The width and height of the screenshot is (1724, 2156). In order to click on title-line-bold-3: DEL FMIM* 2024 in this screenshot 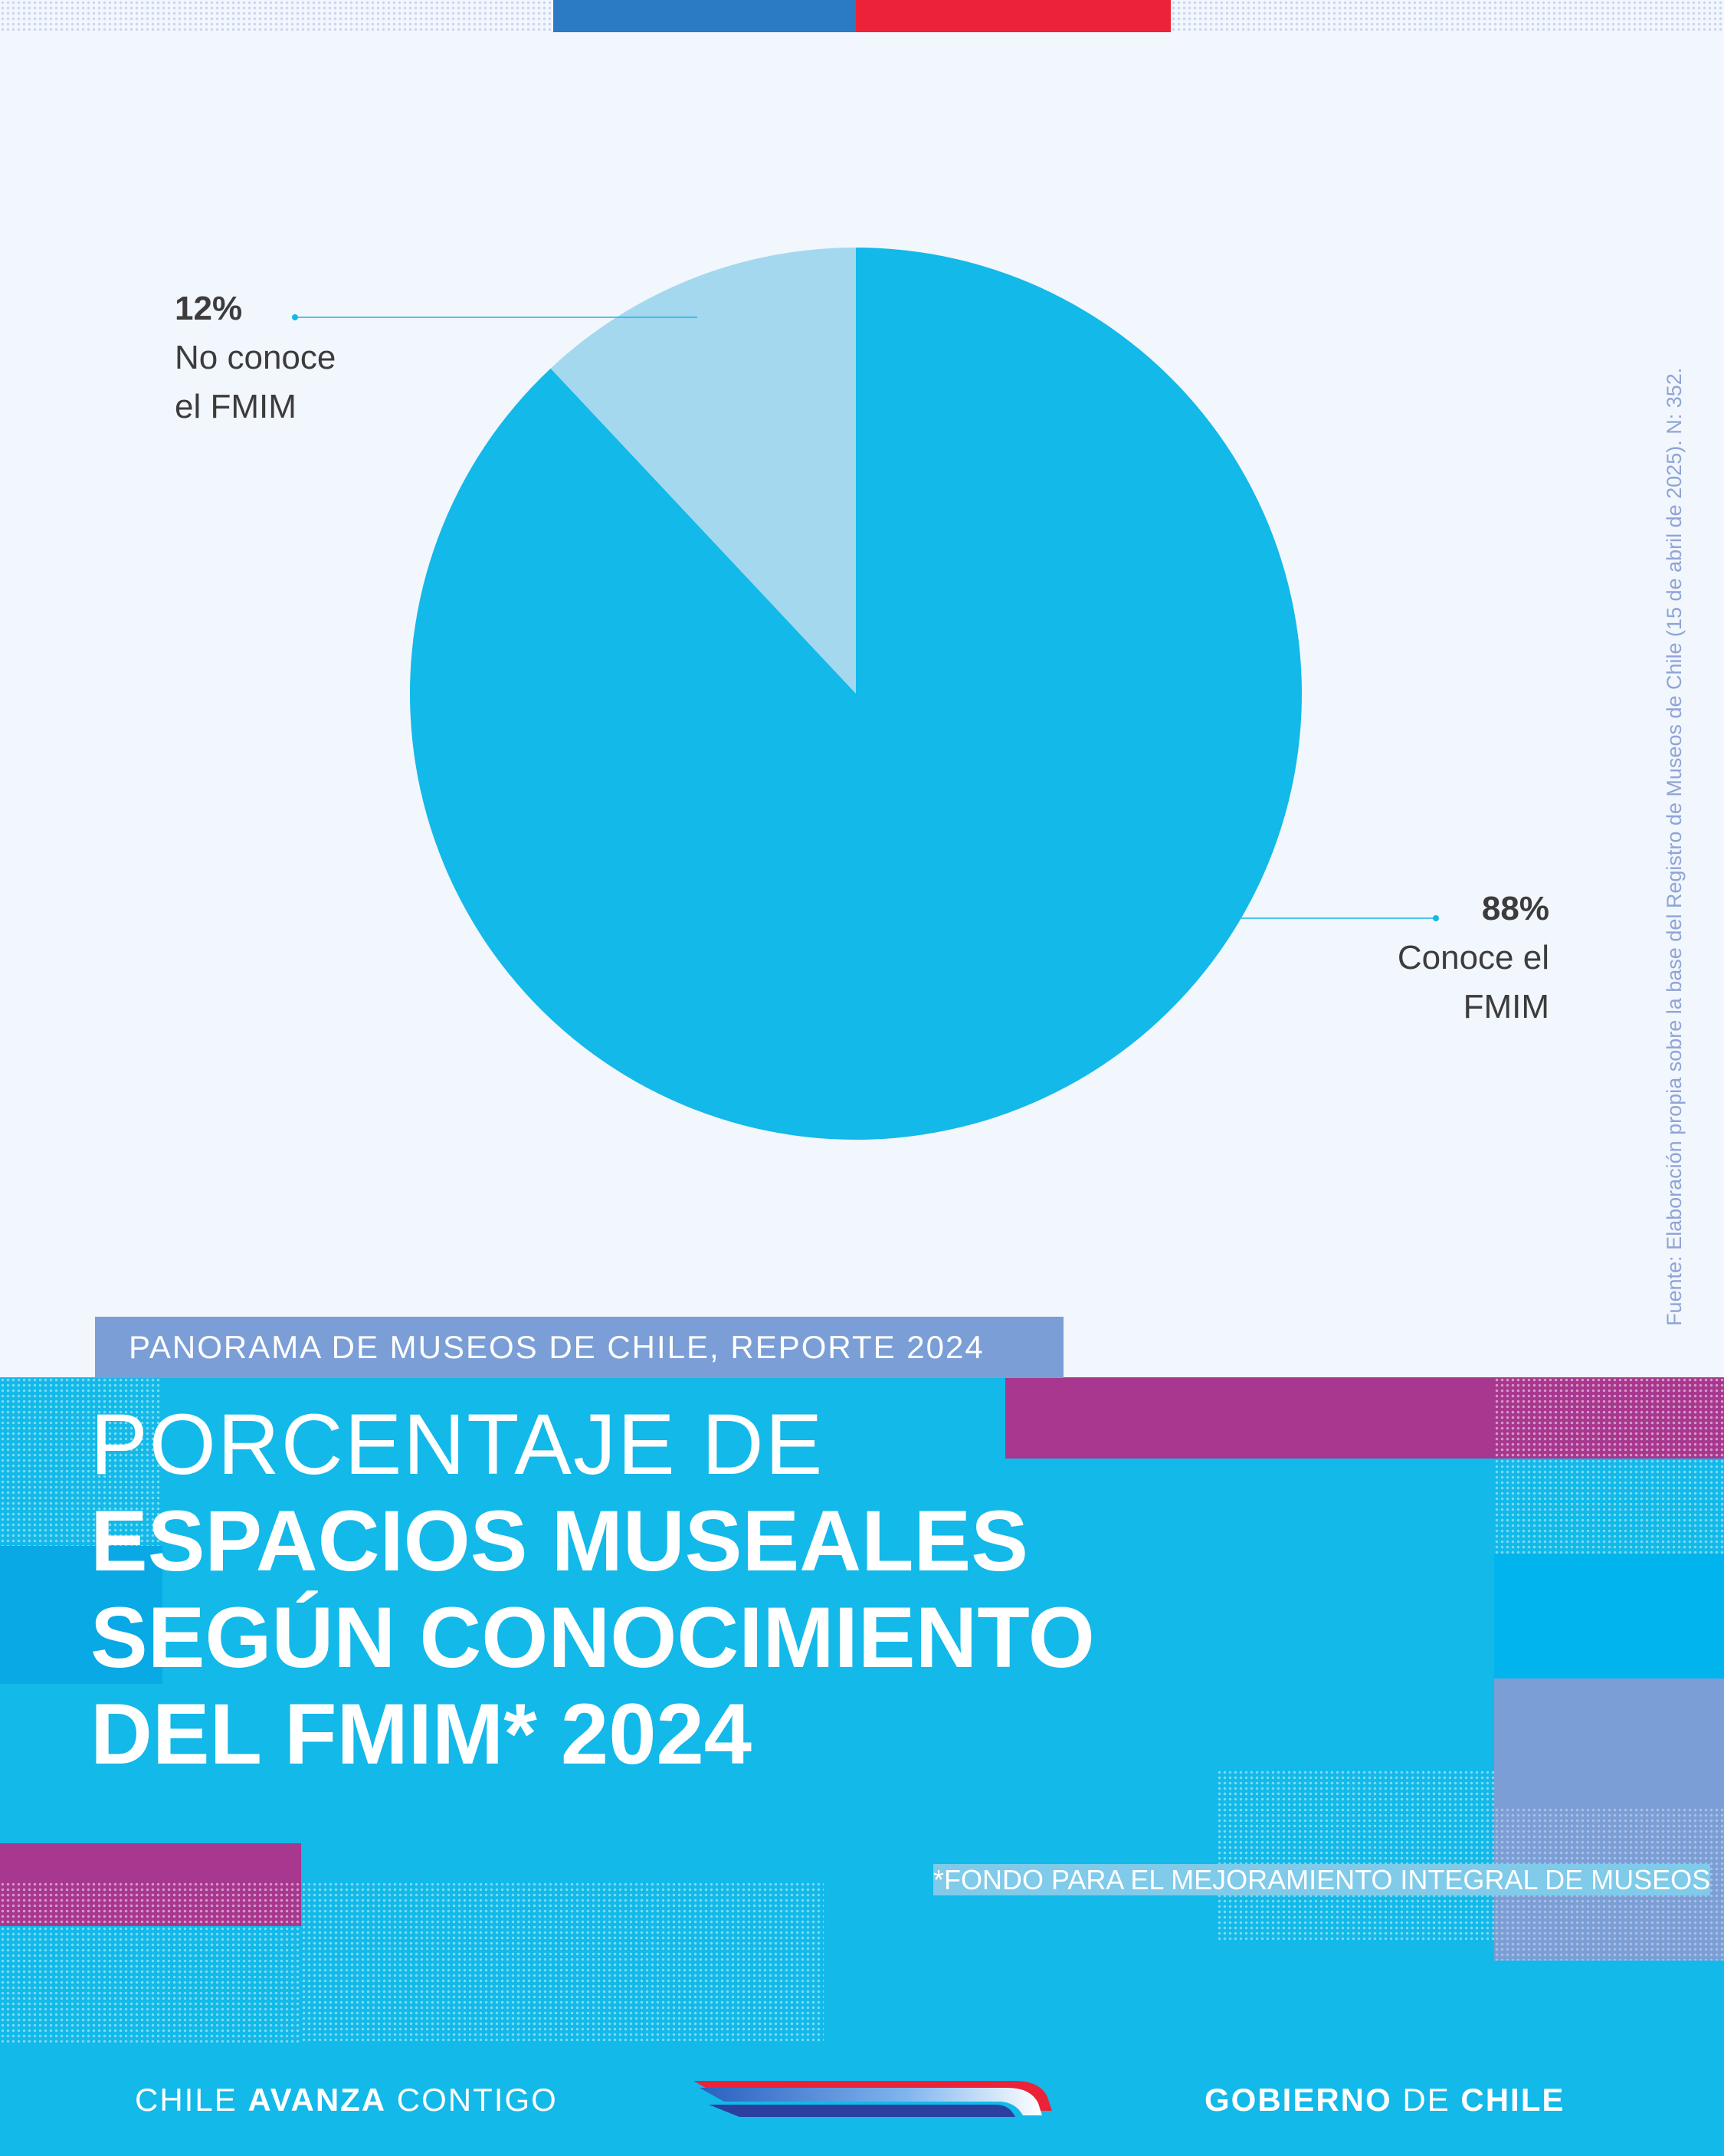, I will do `click(421, 1734)`.